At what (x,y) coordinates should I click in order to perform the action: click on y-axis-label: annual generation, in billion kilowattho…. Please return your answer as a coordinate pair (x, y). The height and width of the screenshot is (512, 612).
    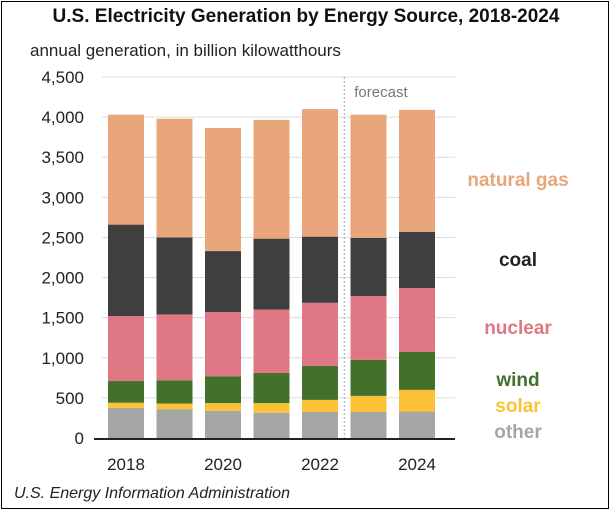
    Looking at the image, I should click on (185, 50).